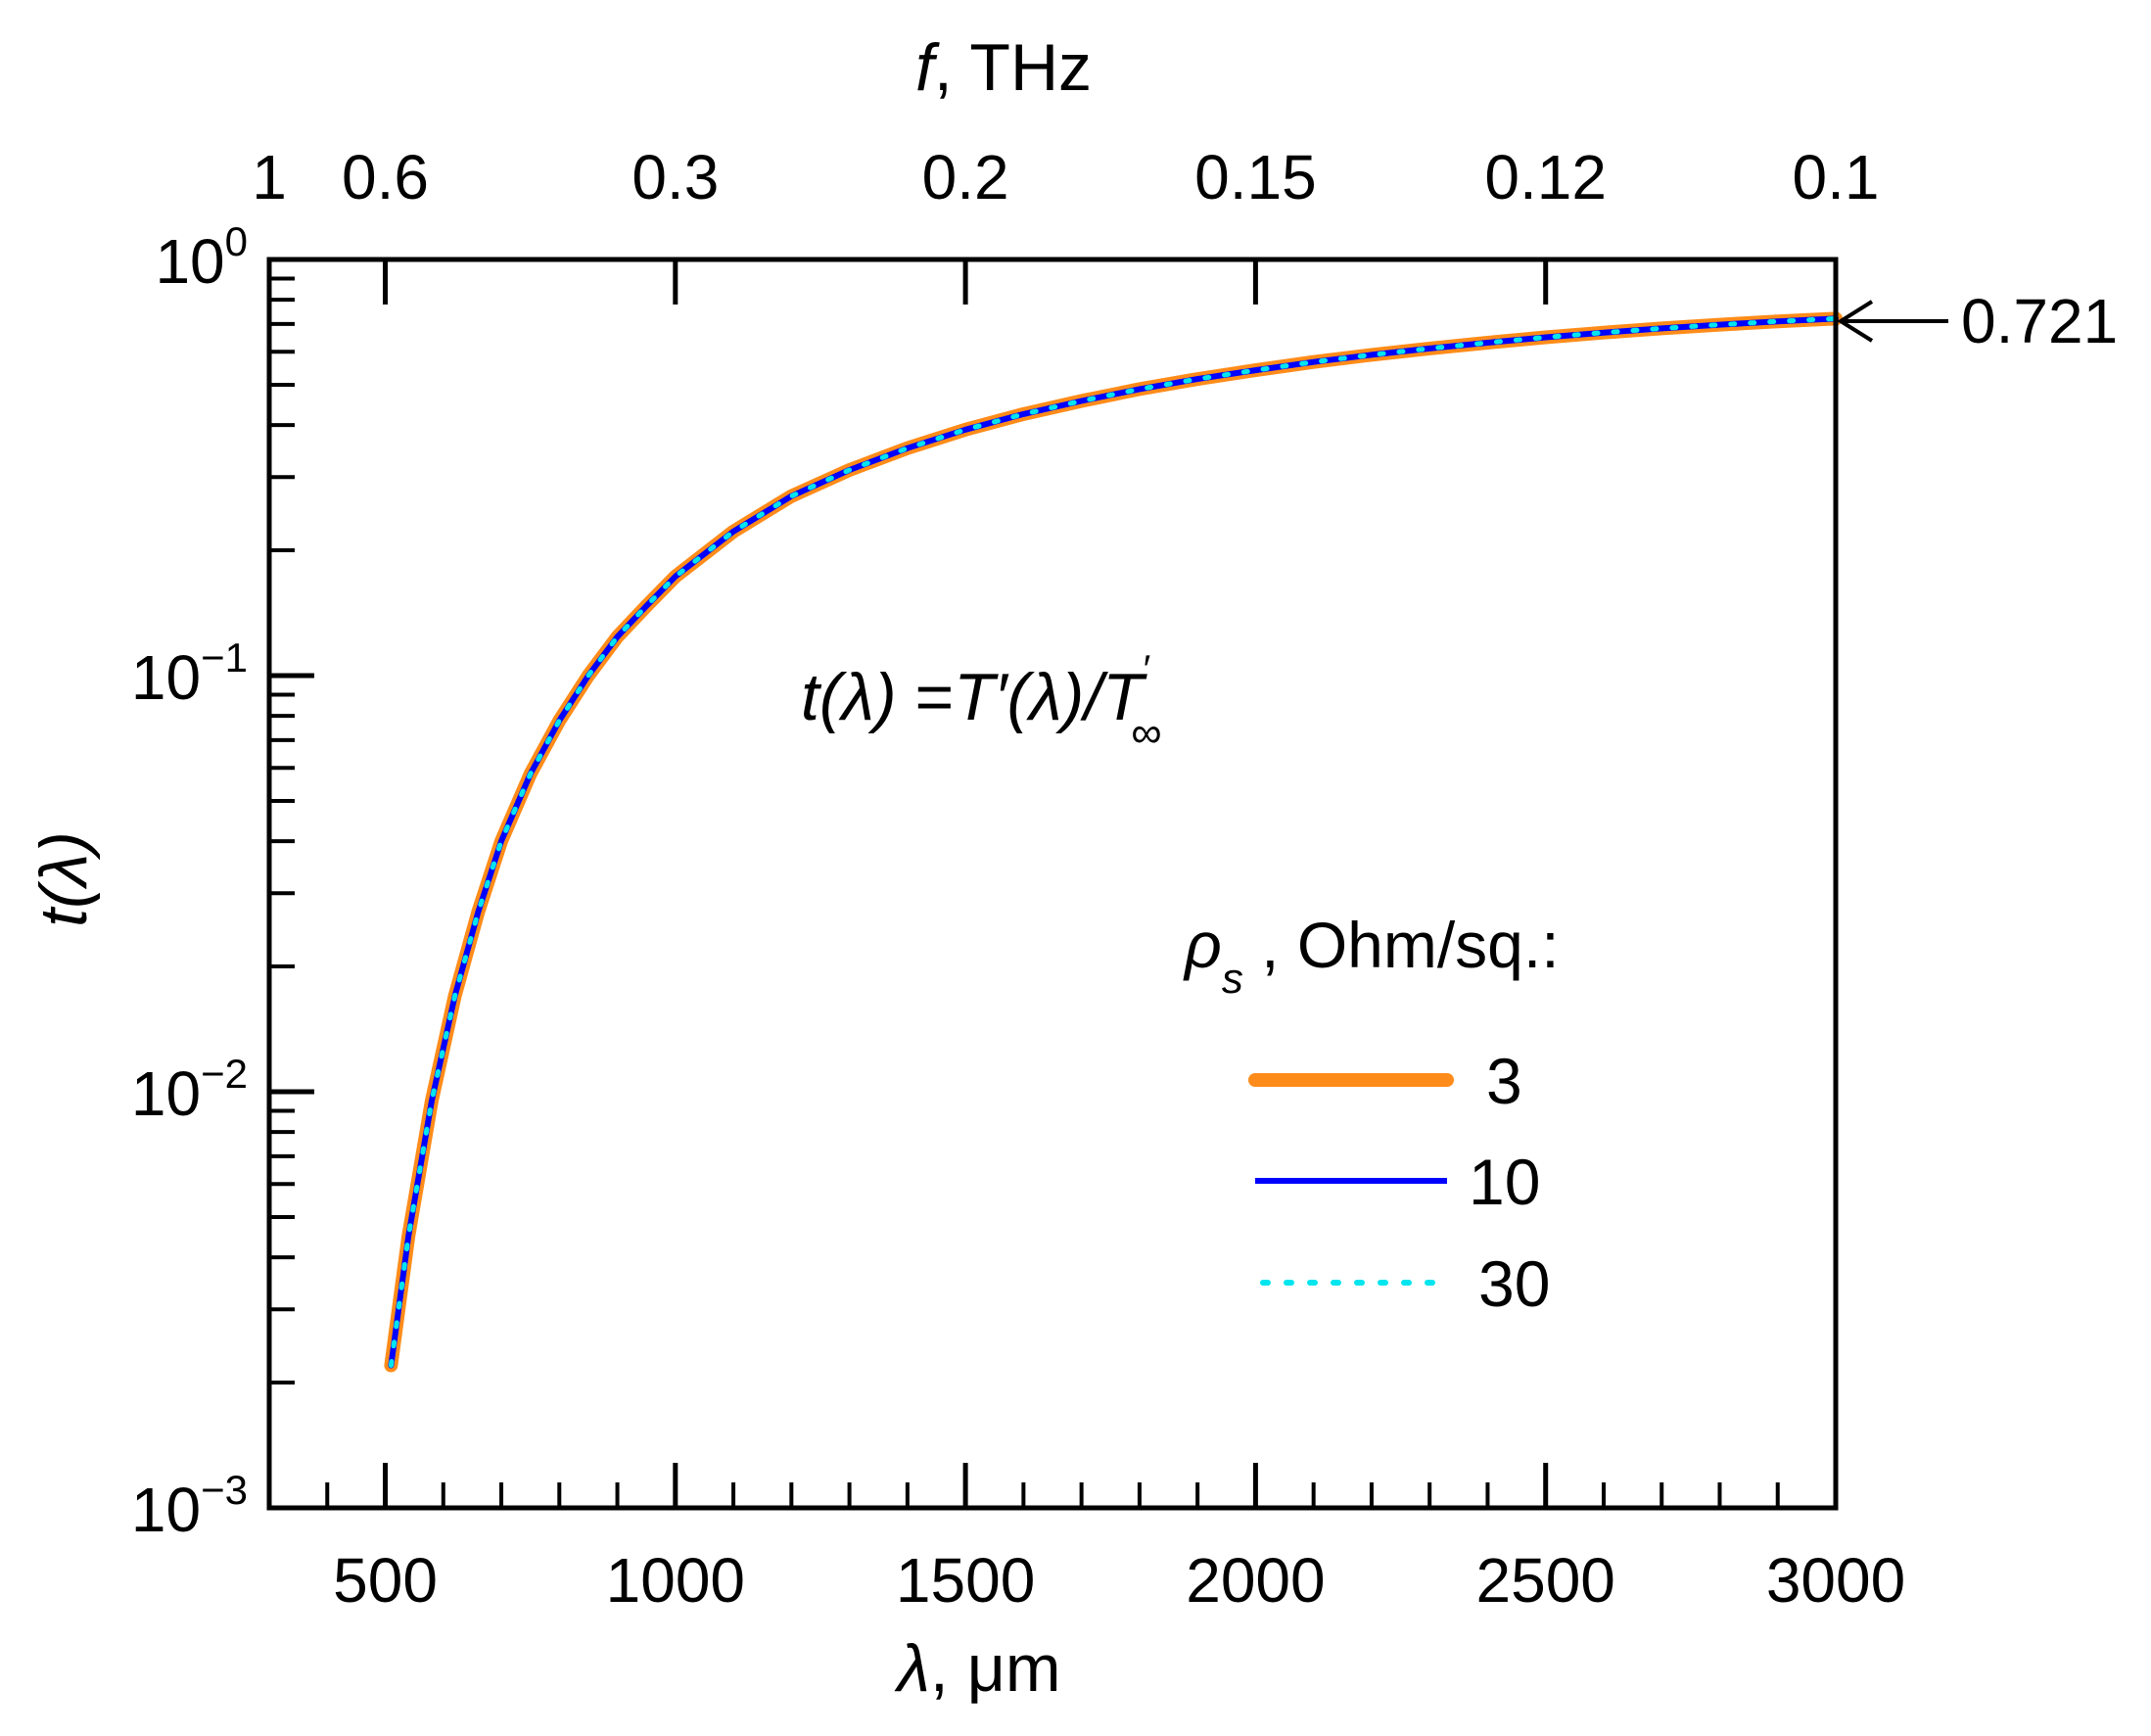  Describe the element at coordinates (675, 1580) in the screenshot. I see `x-tick-label: 1000` at that location.